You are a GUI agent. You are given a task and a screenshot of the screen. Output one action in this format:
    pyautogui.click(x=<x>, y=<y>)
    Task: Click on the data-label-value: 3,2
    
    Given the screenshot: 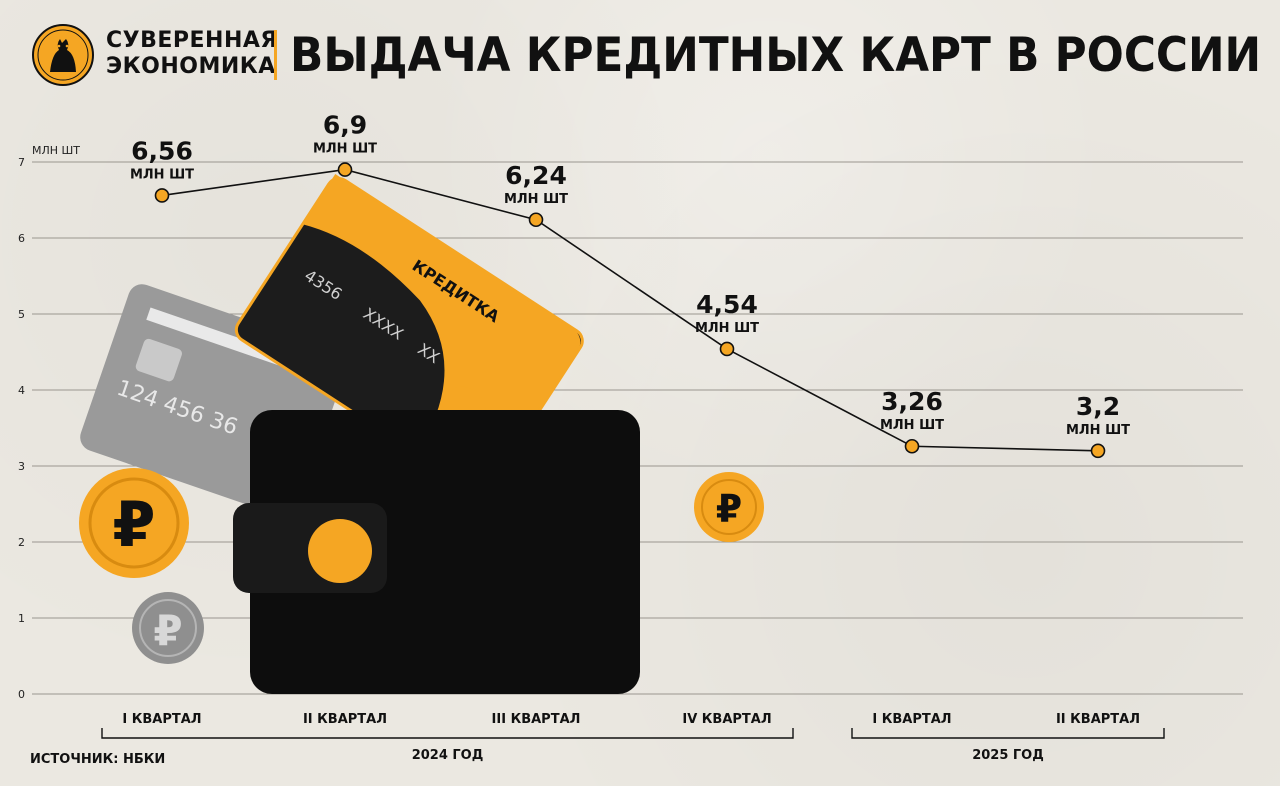 What is the action you would take?
    pyautogui.click(x=1098, y=406)
    